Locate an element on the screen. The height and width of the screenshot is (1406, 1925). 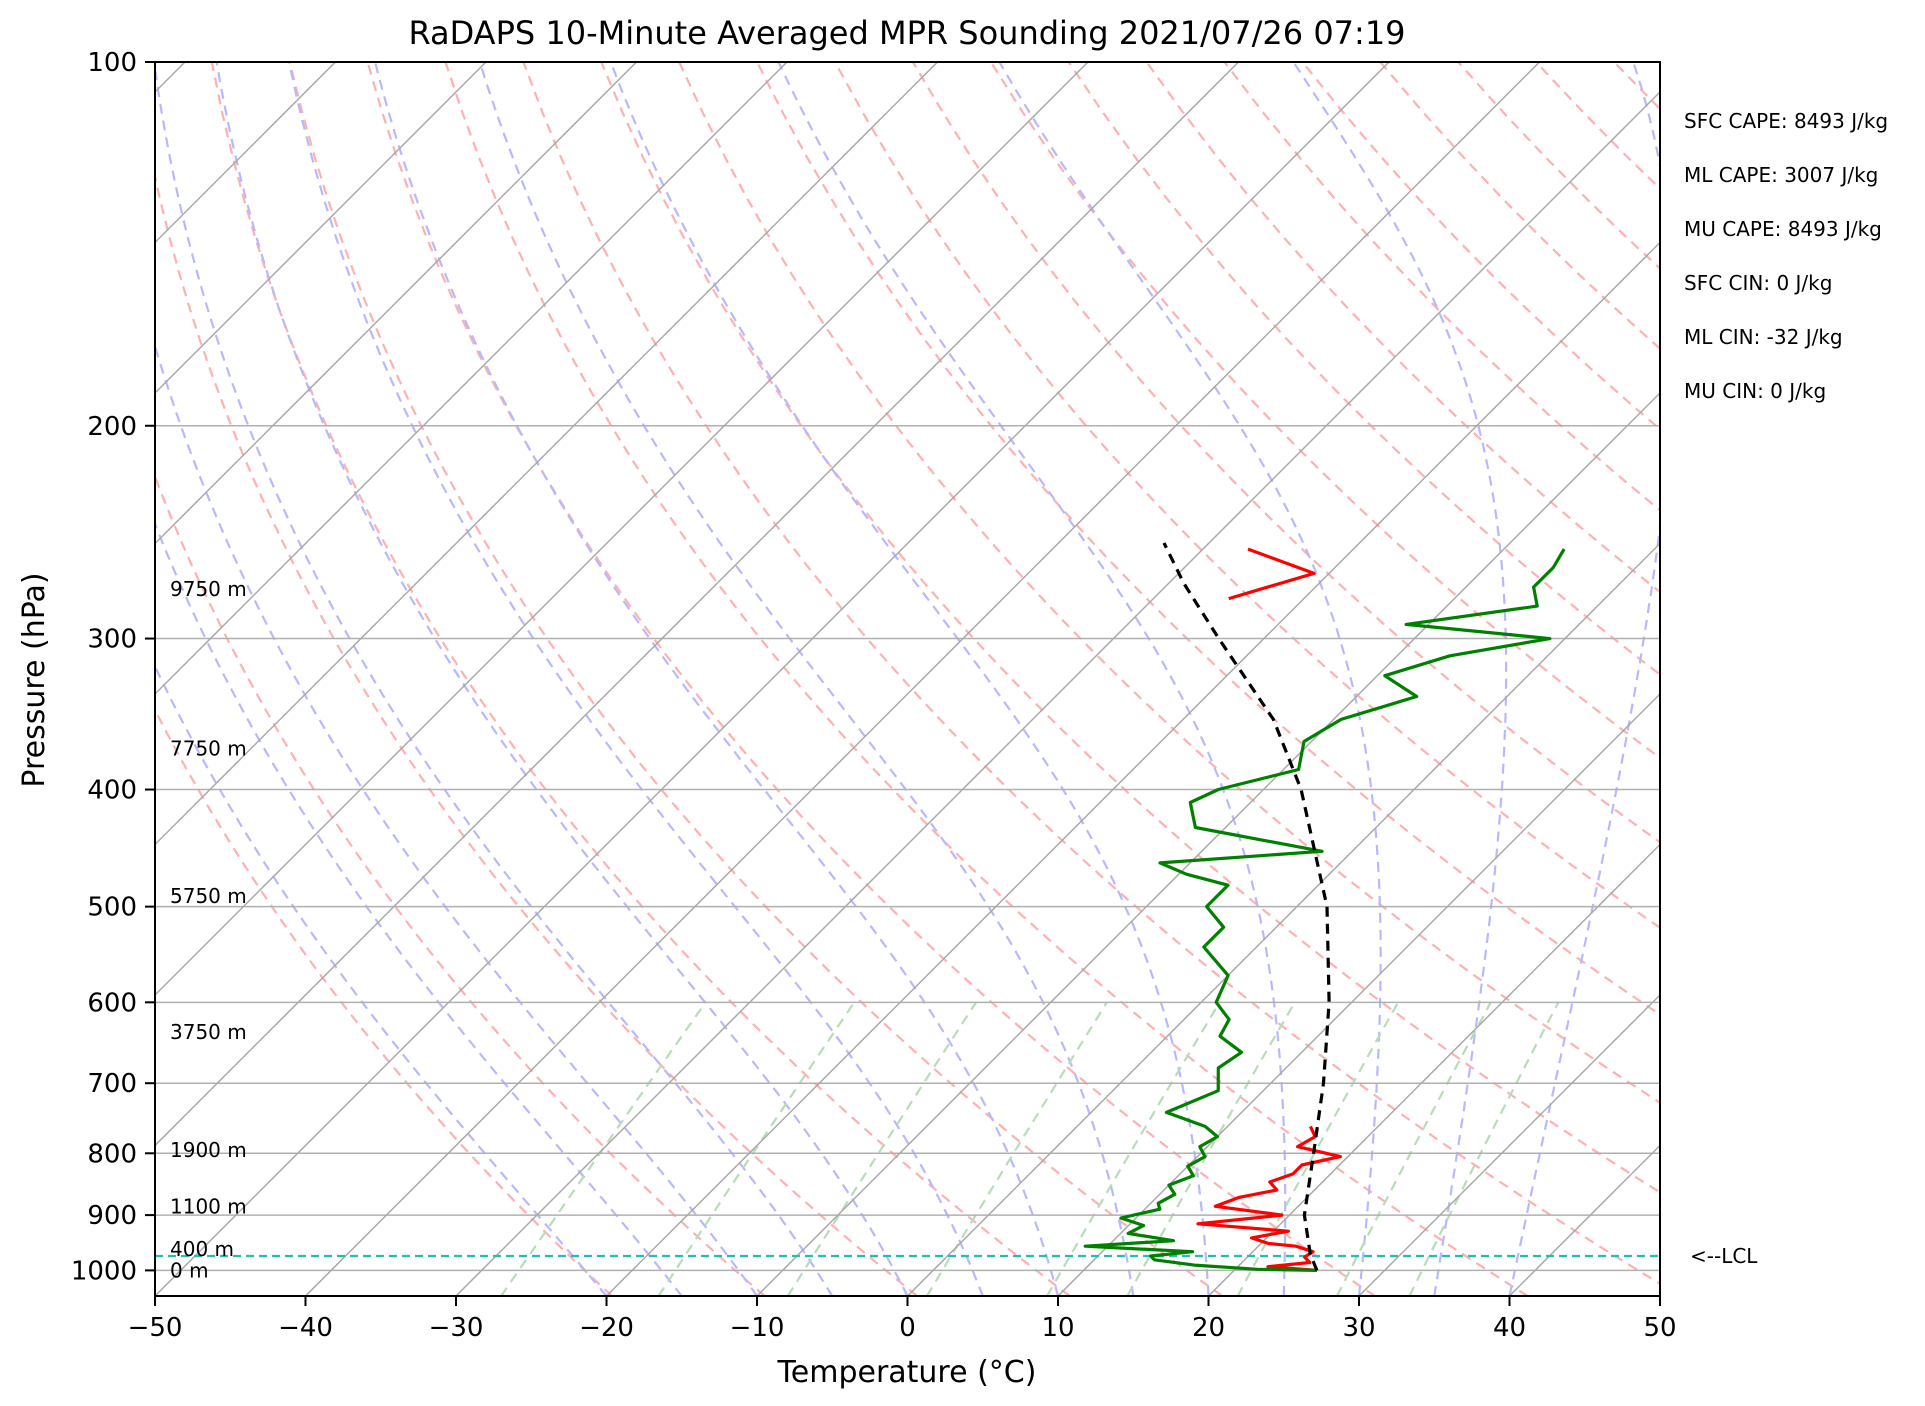
y-tick-label: 800 is located at coordinates (112, 1154).